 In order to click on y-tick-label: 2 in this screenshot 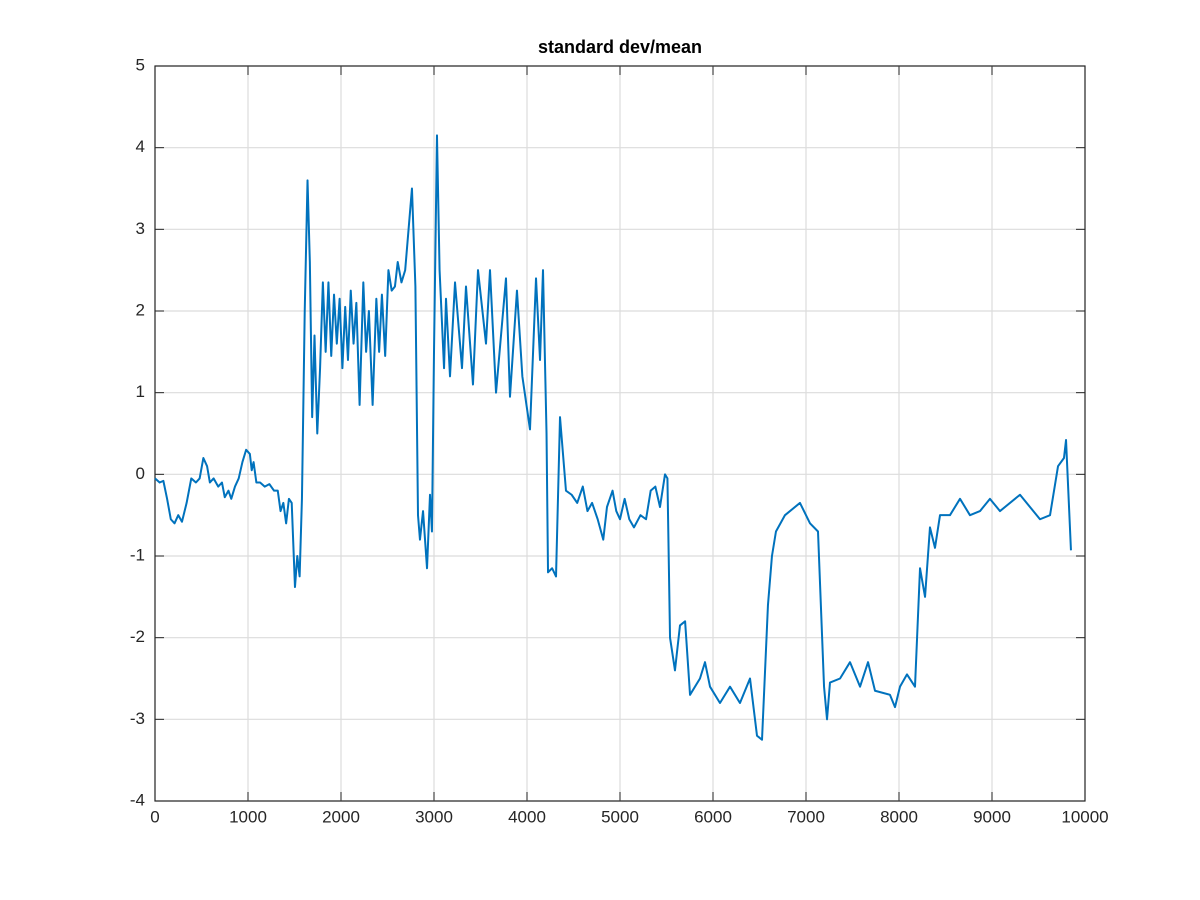, I will do `click(140, 309)`.